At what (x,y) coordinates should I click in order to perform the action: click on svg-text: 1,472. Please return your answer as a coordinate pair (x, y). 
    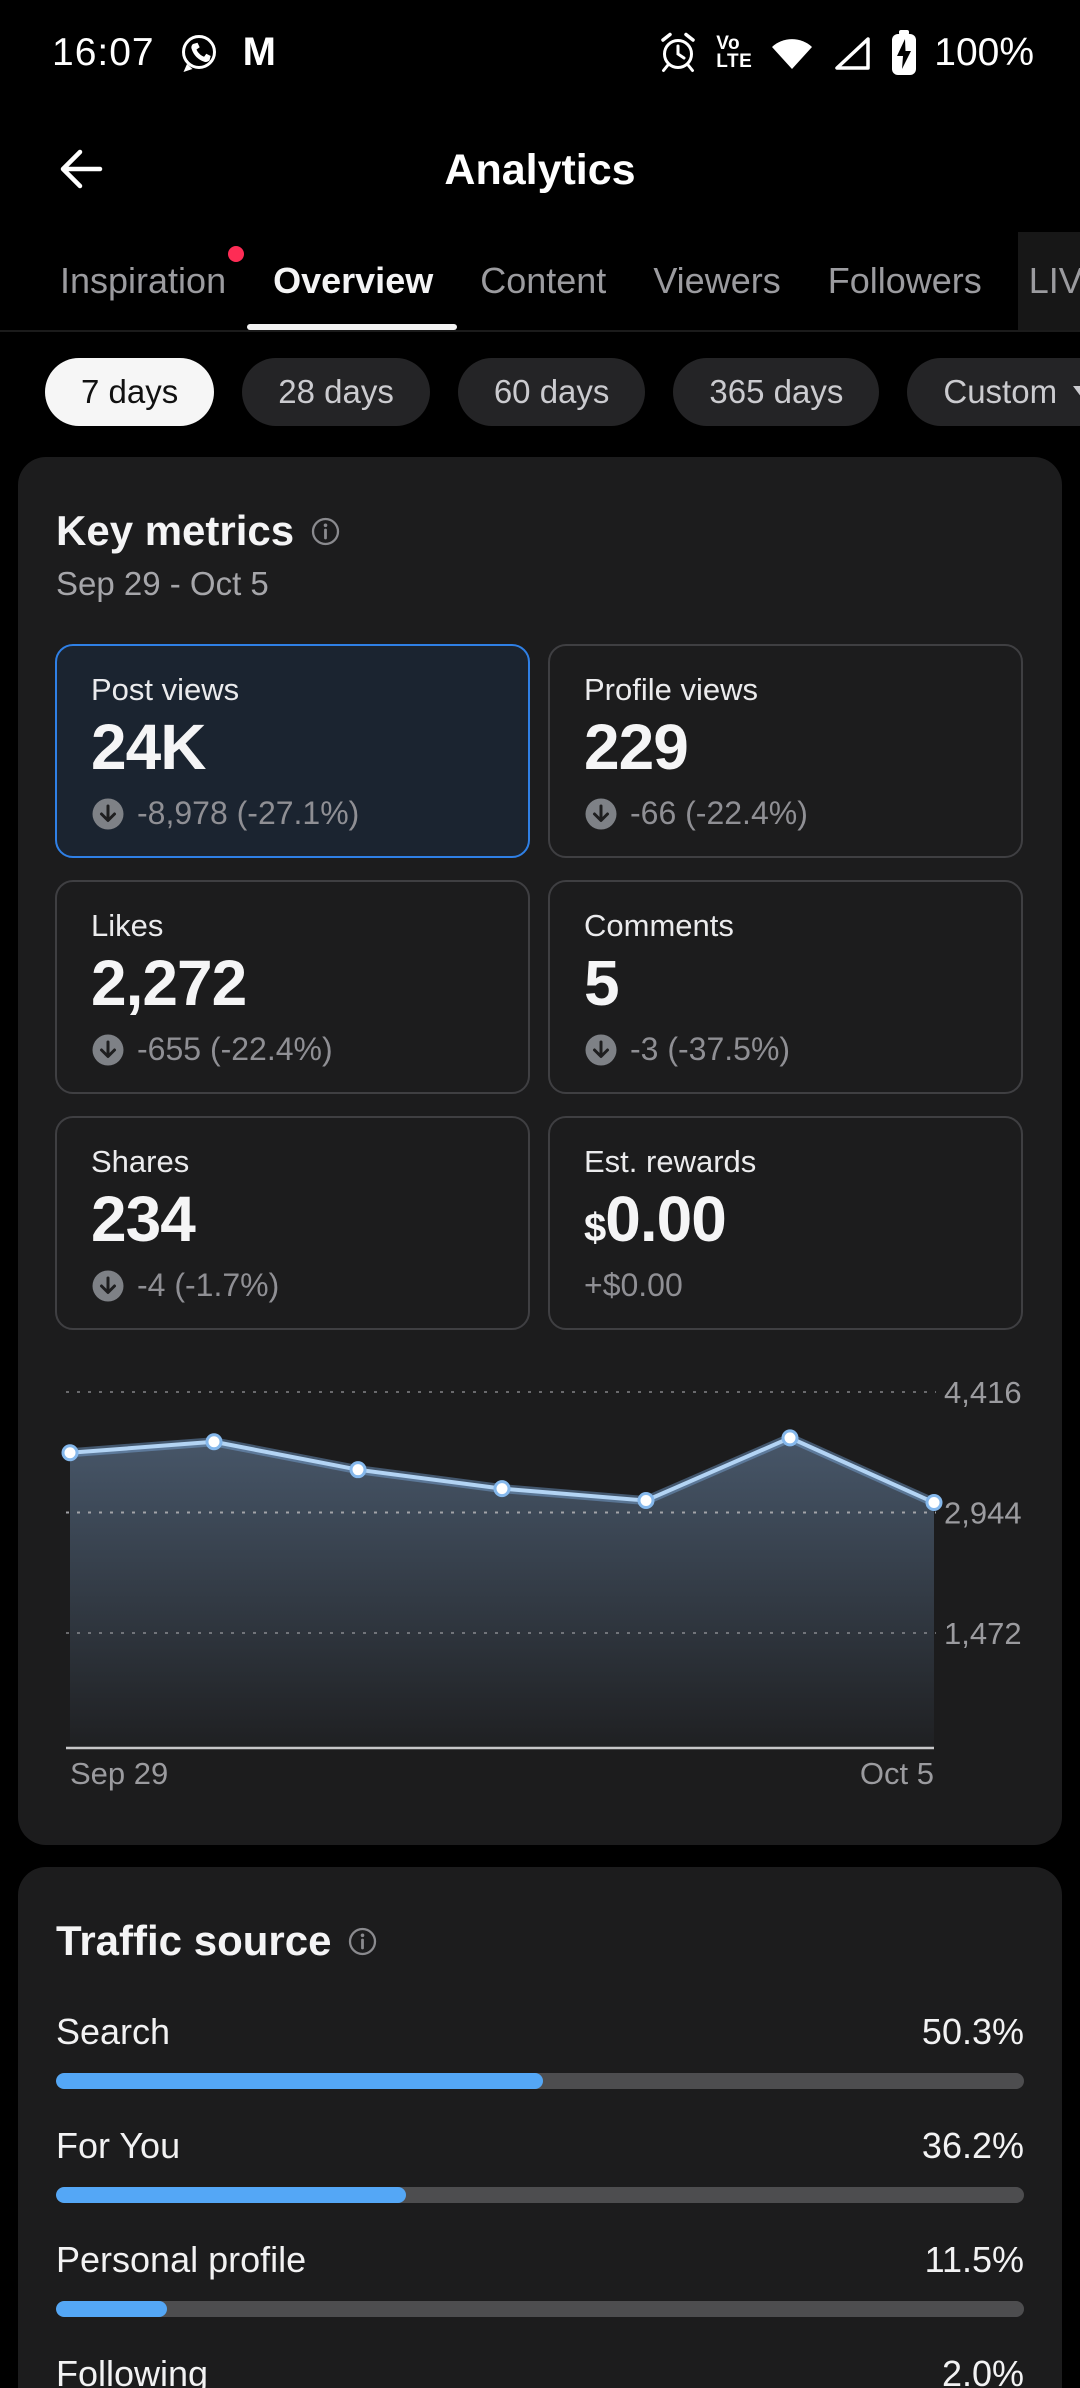
    Looking at the image, I should click on (983, 1633).